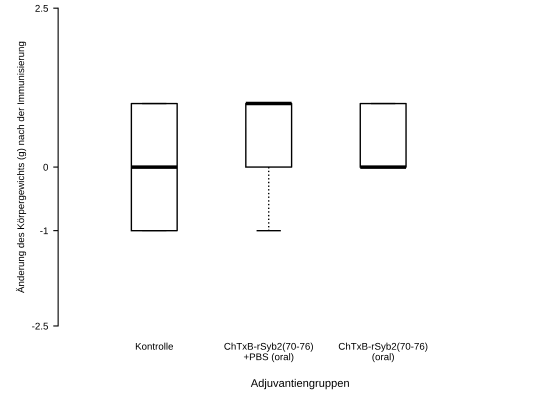 This screenshot has height=409, width=559. I want to click on y-tick-label: -2.5, so click(40, 326).